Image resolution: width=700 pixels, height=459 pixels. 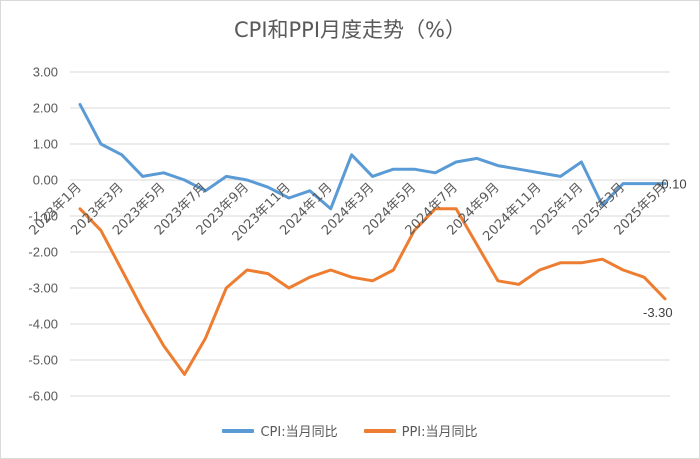 I want to click on legend-item-cpi: CPI:当月同比, so click(x=280, y=430).